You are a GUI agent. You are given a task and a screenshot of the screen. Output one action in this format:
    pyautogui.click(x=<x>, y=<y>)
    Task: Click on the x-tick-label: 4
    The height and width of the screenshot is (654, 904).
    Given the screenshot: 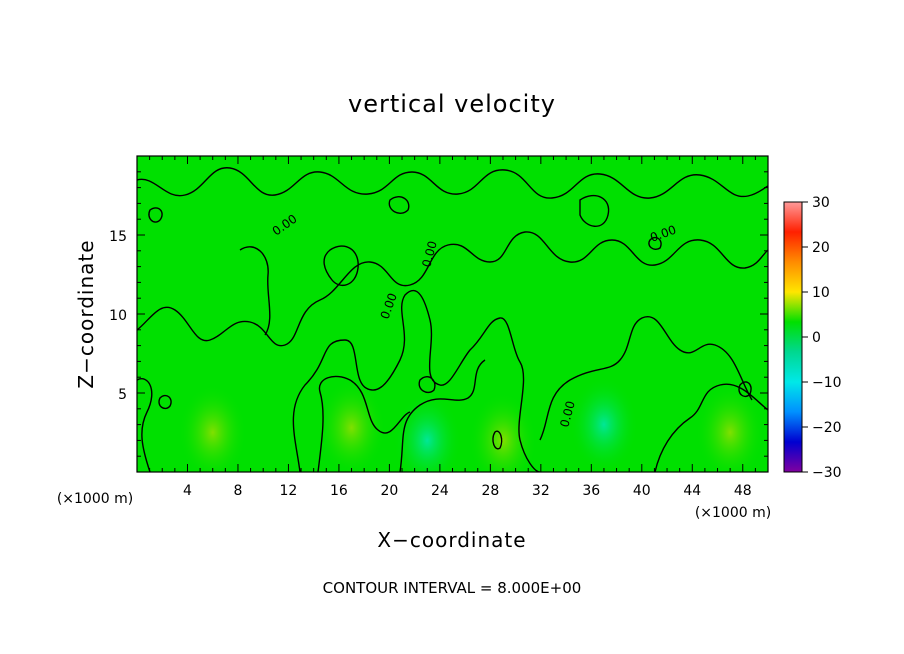 What is the action you would take?
    pyautogui.click(x=187, y=491)
    